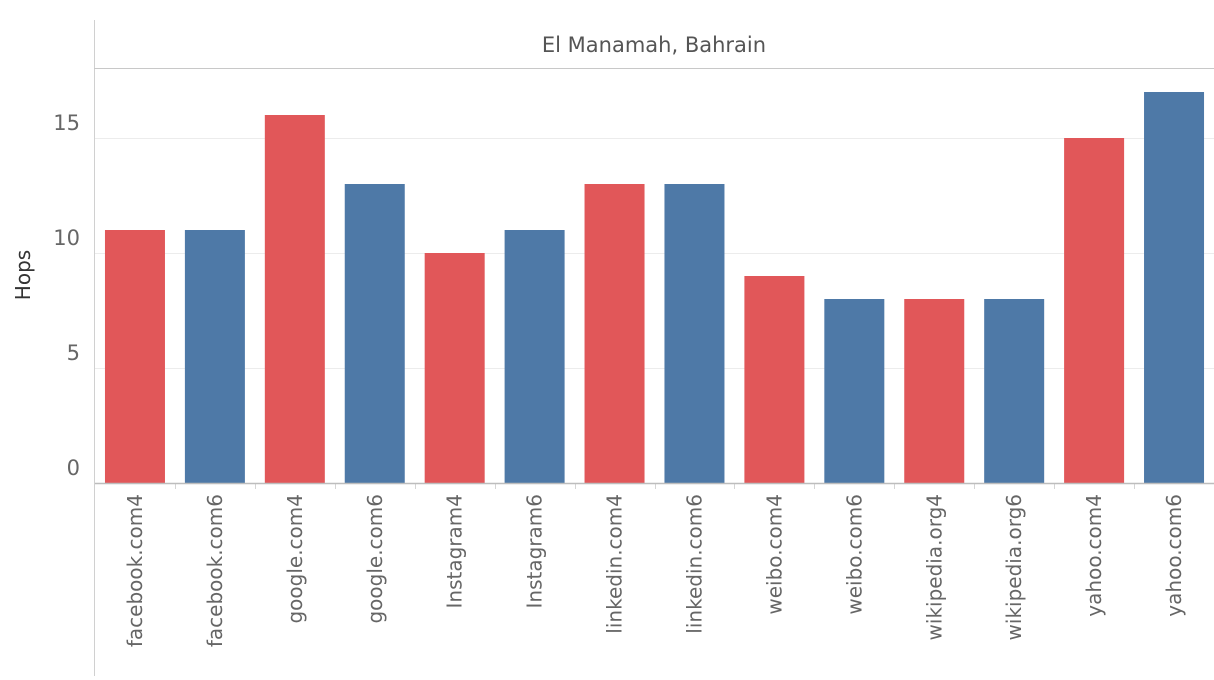 Image resolution: width=1214 pixels, height=680 pixels. I want to click on chart-title: El Manamah, Bahrain, so click(654, 45).